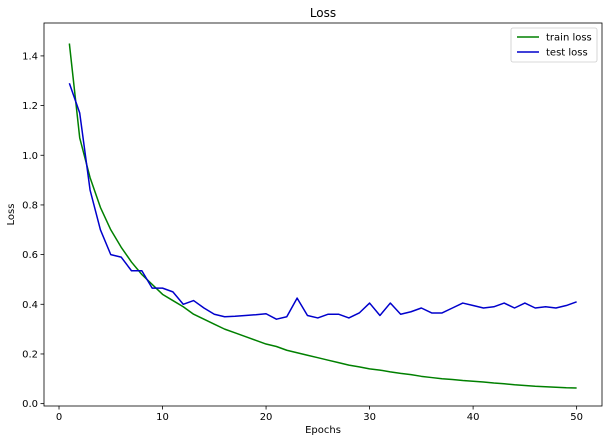 This screenshot has width=612, height=441. I want to click on y-tick-label: 0.4, so click(30, 305).